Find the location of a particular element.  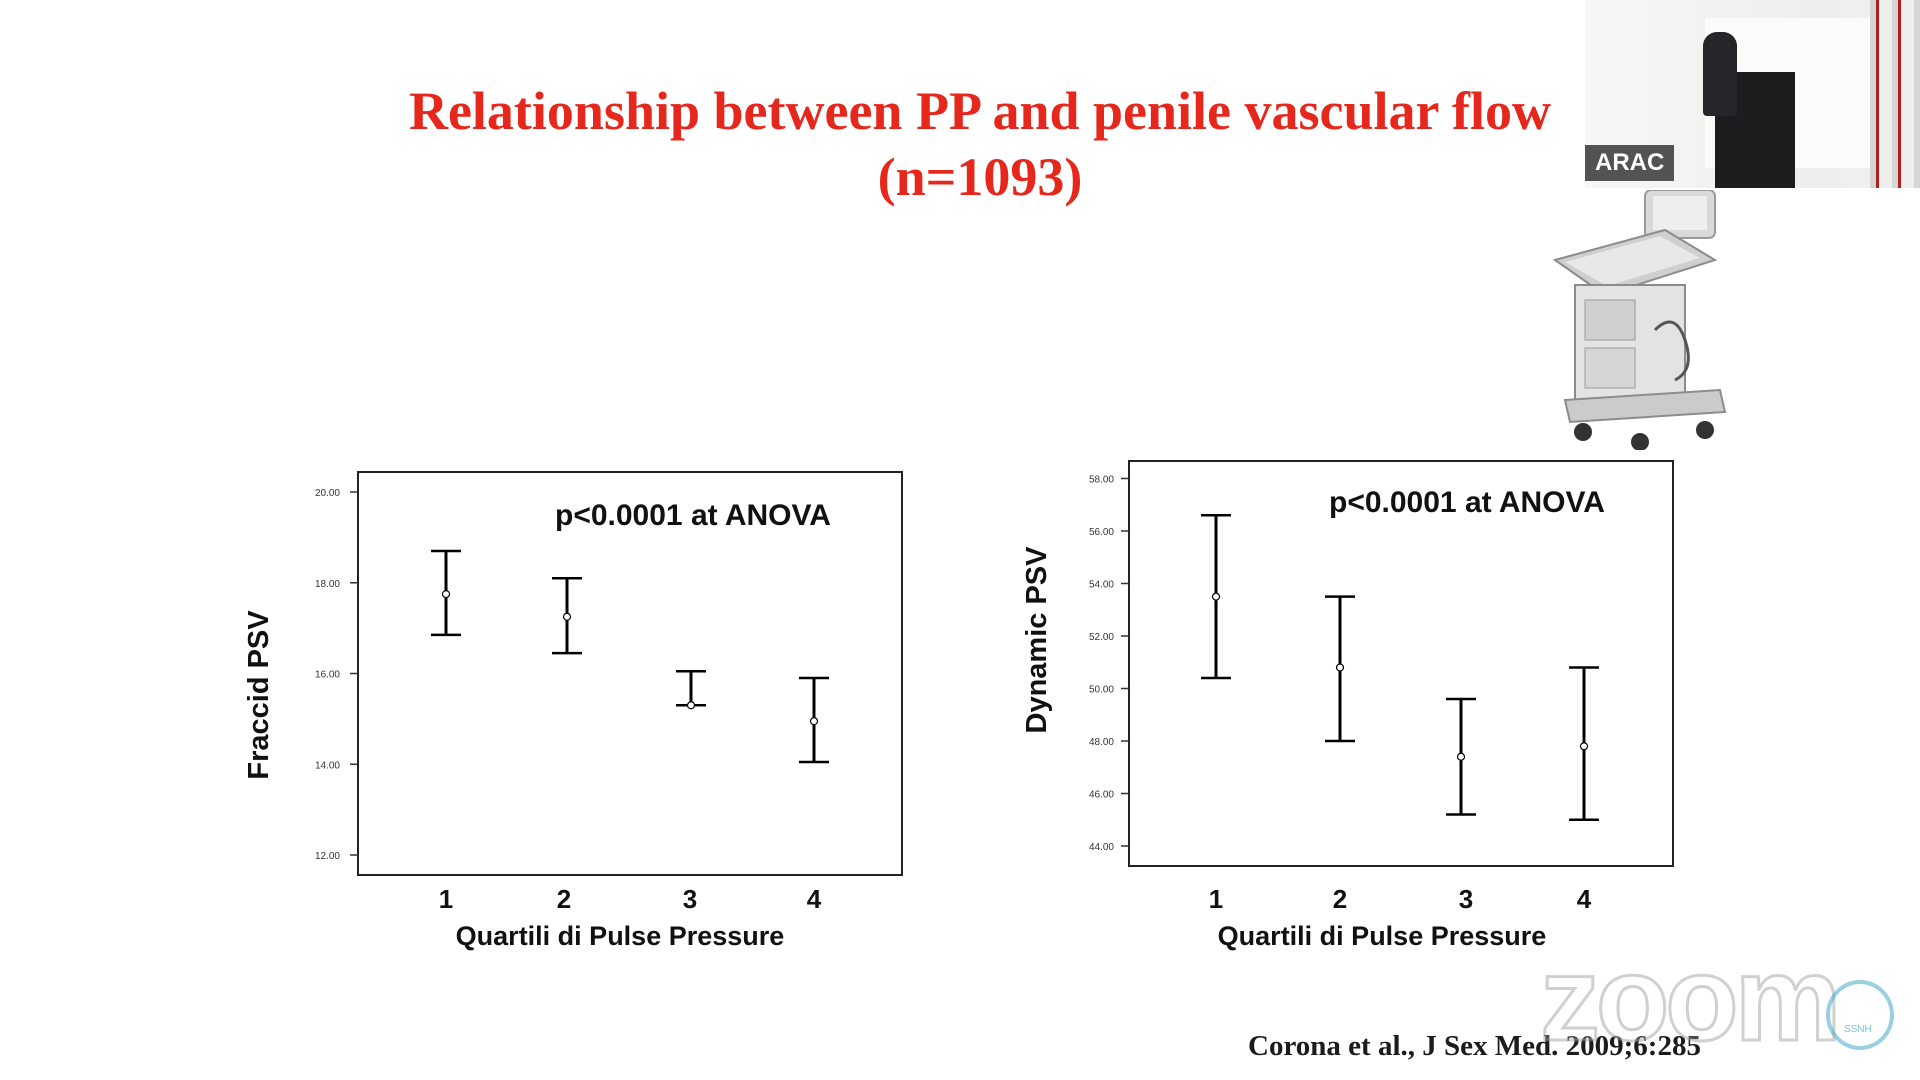

chart1-category-label: 1 is located at coordinates (446, 899).